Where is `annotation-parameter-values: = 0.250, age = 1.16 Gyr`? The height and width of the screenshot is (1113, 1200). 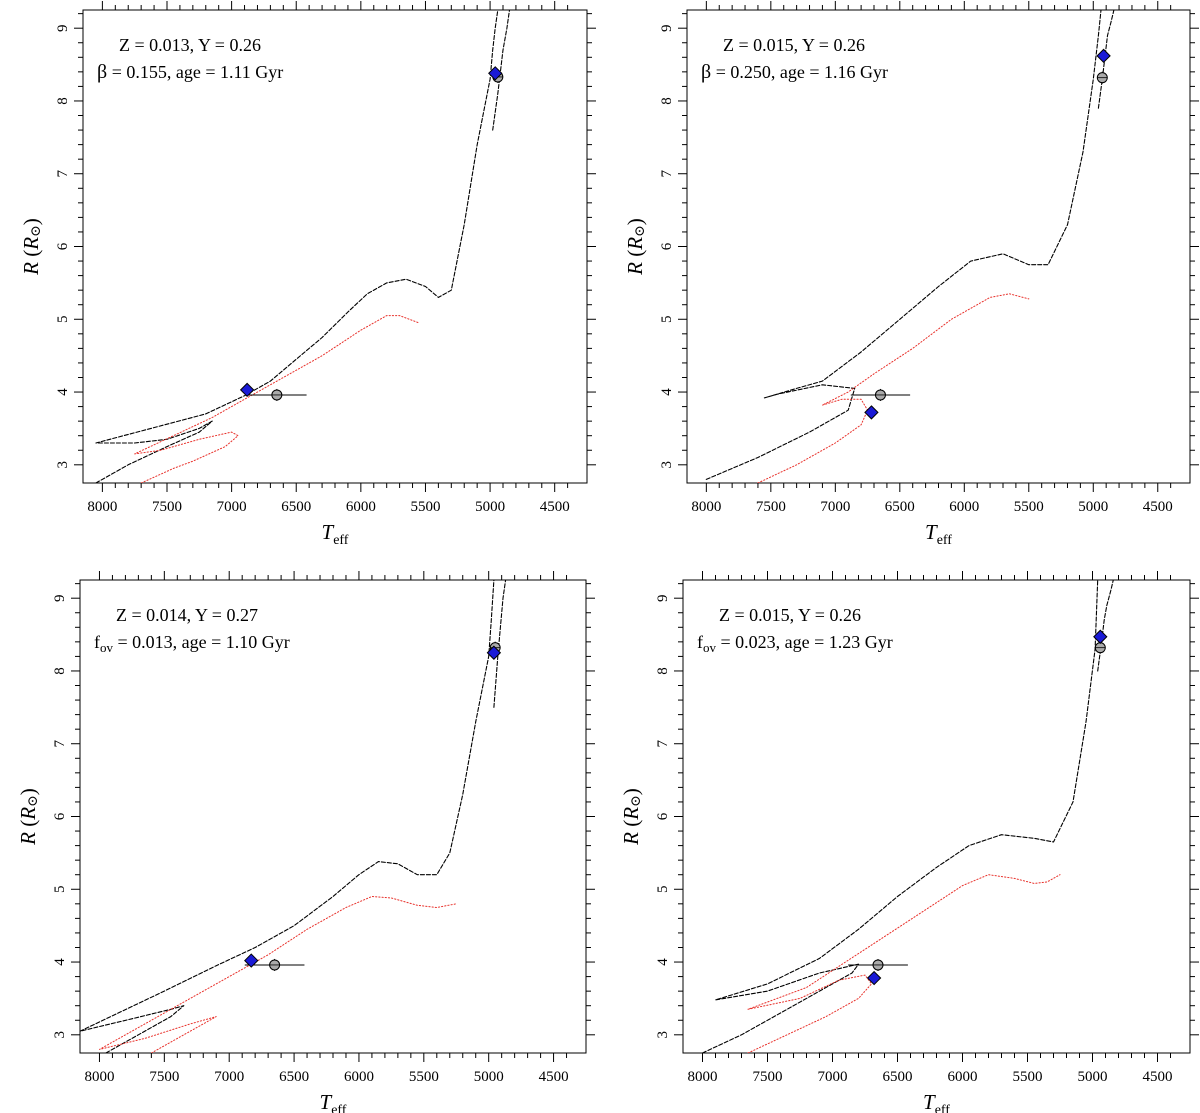
annotation-parameter-values: = 0.250, age = 1.16 Gyr is located at coordinates (799, 72).